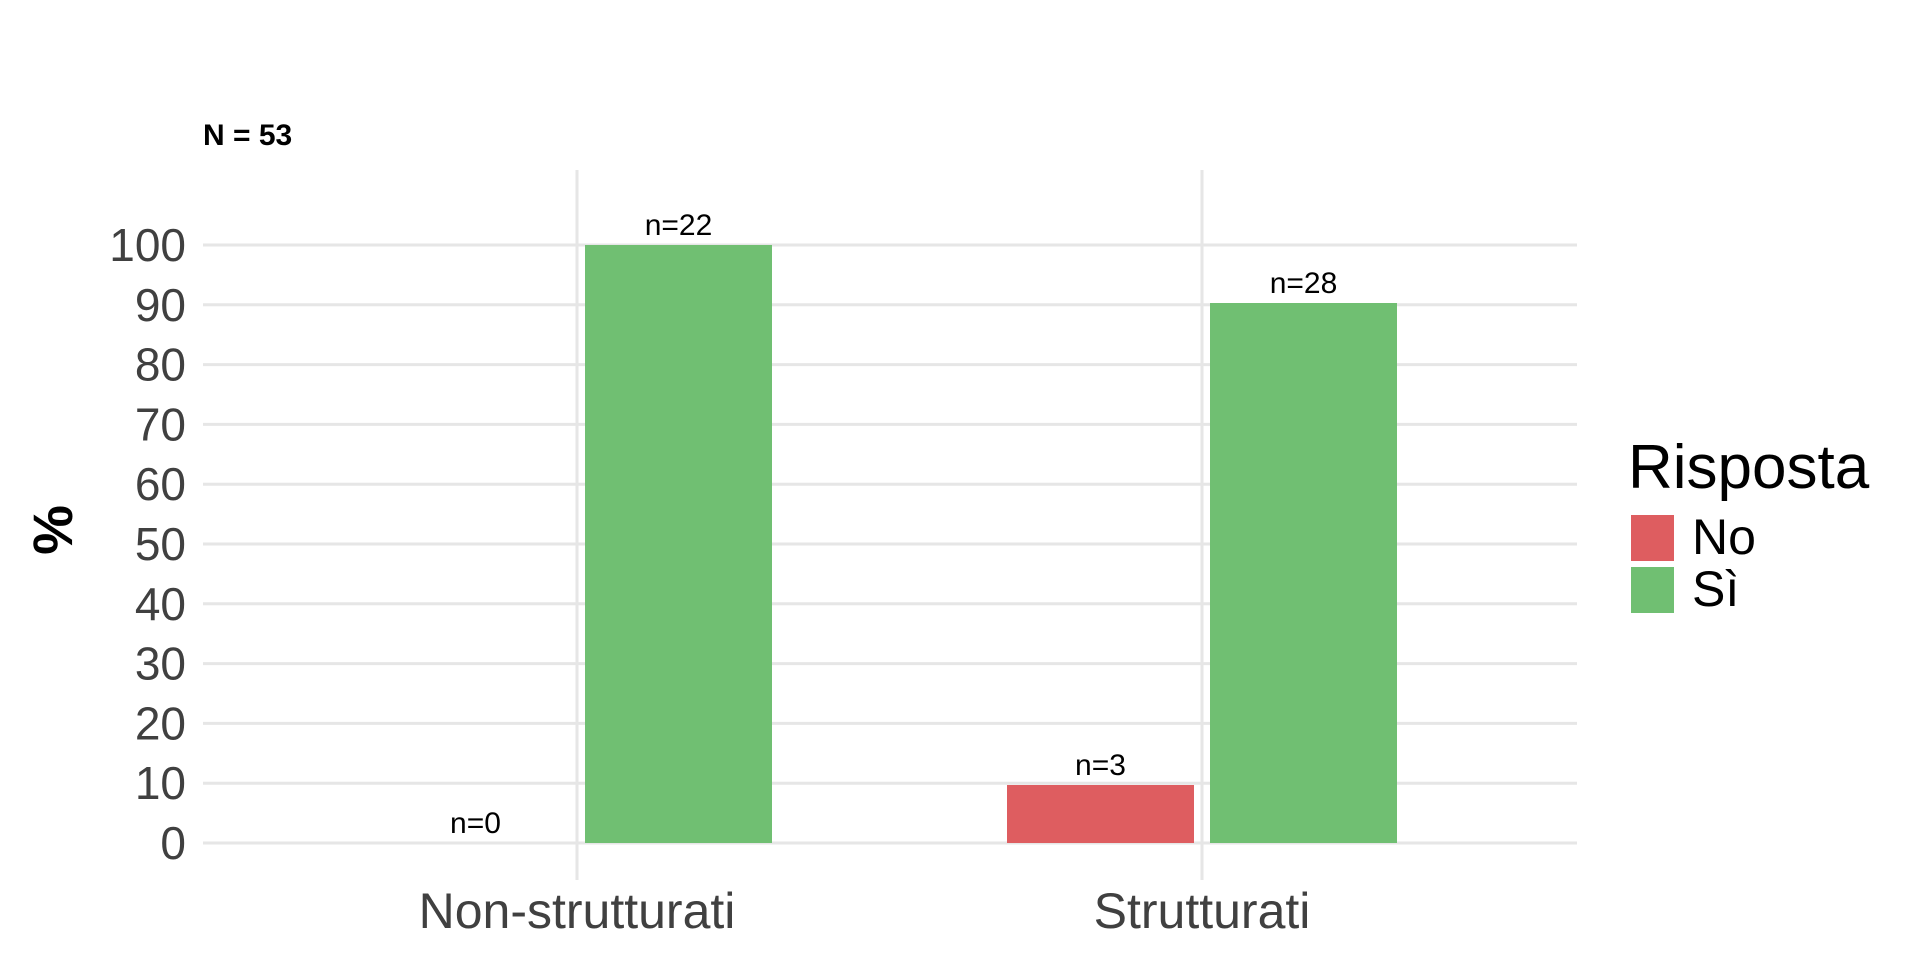 This screenshot has height=960, width=1920. What do you see at coordinates (475, 823) in the screenshot?
I see `bar-data-label: n=0` at bounding box center [475, 823].